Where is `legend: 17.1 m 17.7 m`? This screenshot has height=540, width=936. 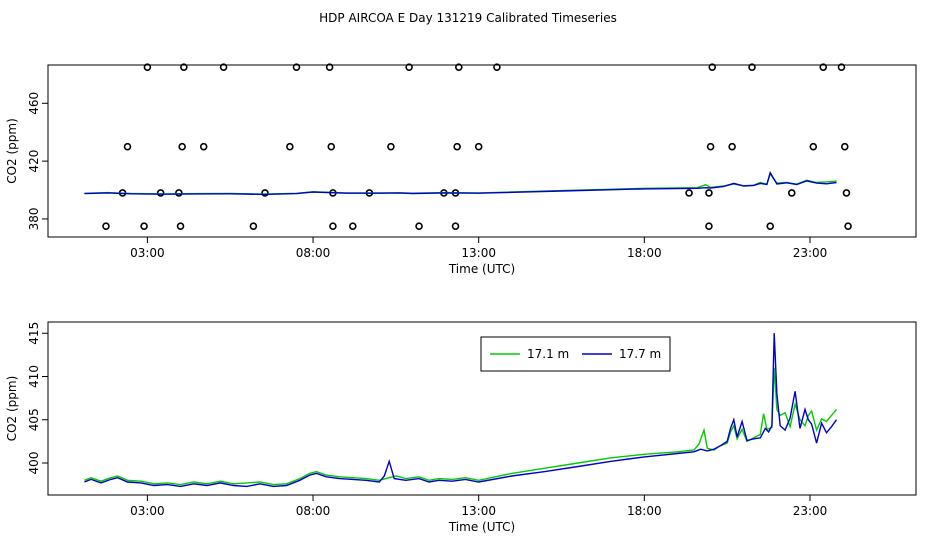 legend: 17.1 m 17.7 m is located at coordinates (575, 354).